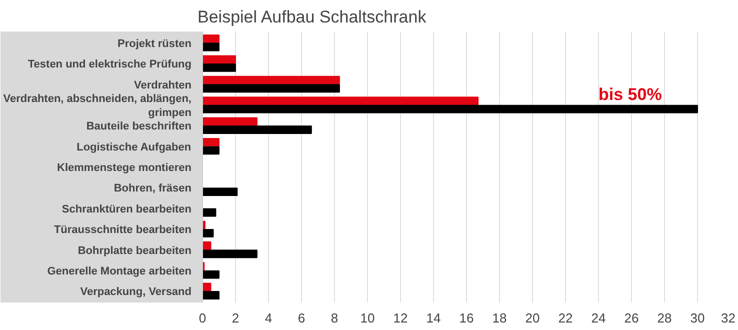 The width and height of the screenshot is (738, 330). What do you see at coordinates (532, 318) in the screenshot?
I see `x-tick-label: 20` at bounding box center [532, 318].